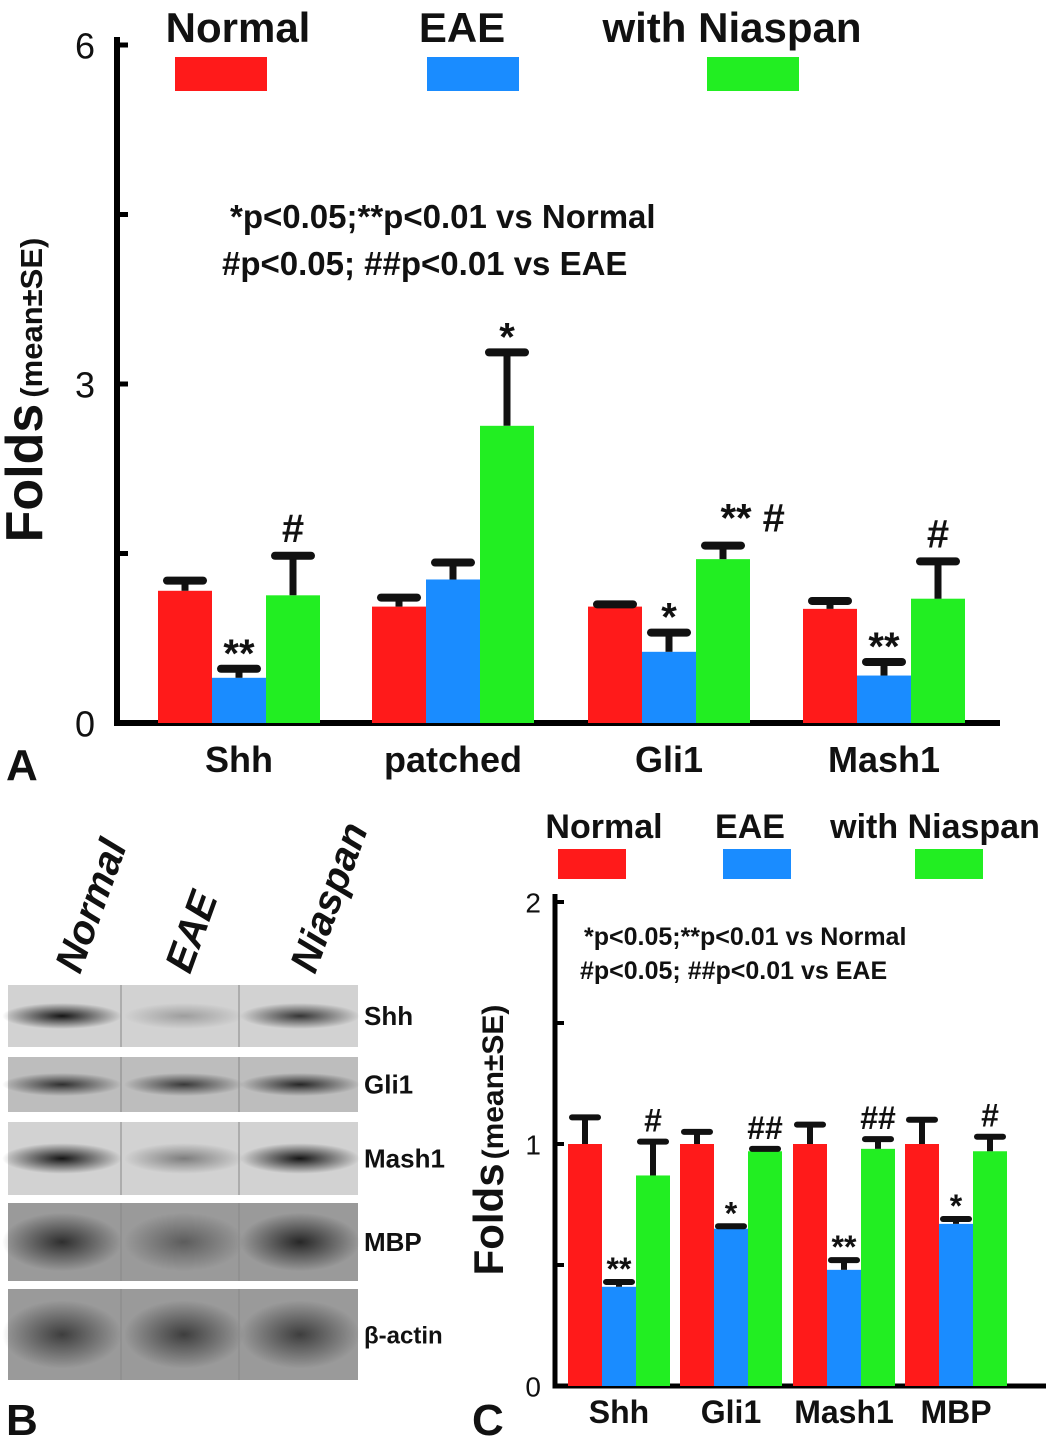  What do you see at coordinates (884, 699) in the screenshot?
I see `bar-eae-mash1` at bounding box center [884, 699].